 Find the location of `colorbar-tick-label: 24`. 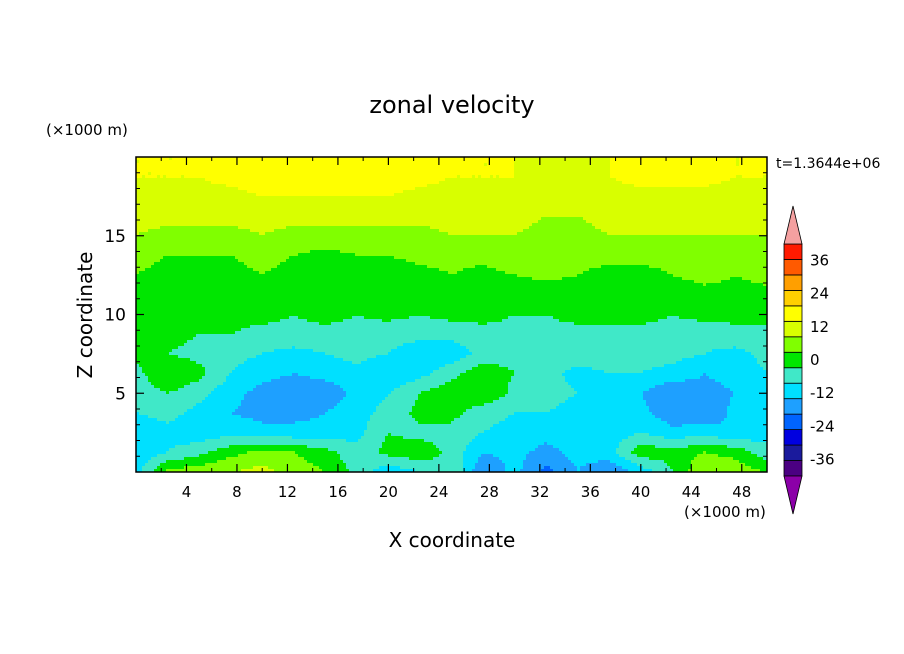

colorbar-tick-label: 24 is located at coordinates (819, 294).